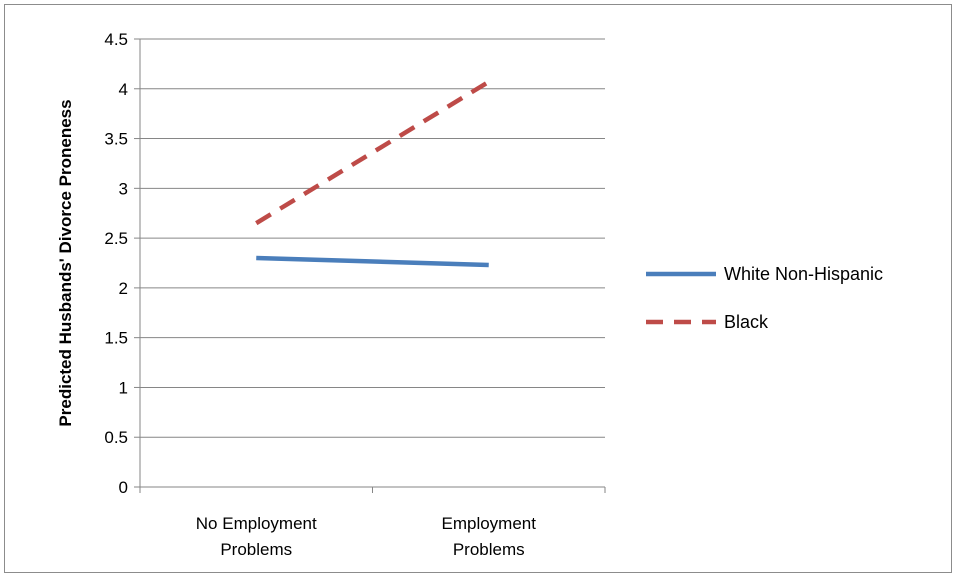  What do you see at coordinates (489, 536) in the screenshot?
I see `x-tick-label: Employment Problems` at bounding box center [489, 536].